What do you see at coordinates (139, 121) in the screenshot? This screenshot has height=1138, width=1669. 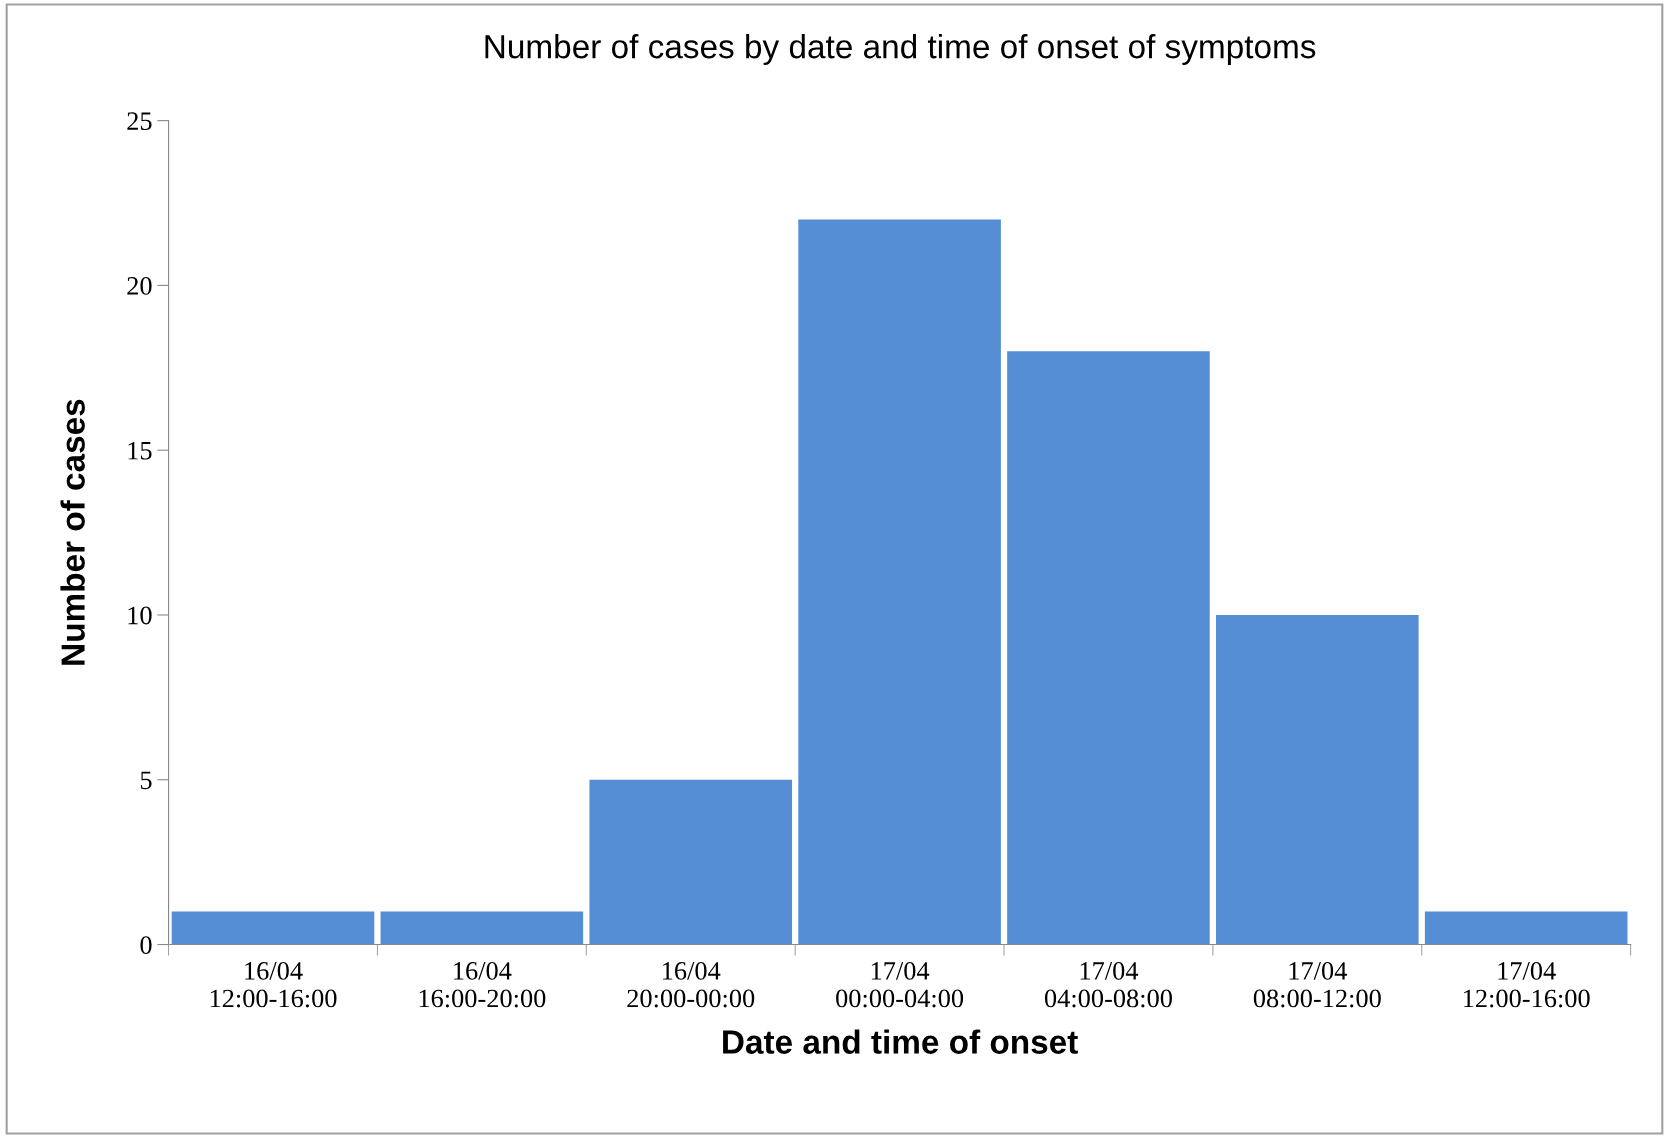 I see `y-tick-label: 25` at bounding box center [139, 121].